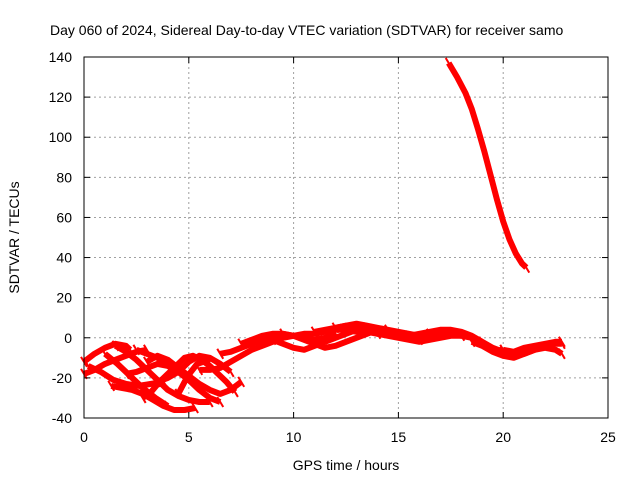 This screenshot has height=480, width=640. Describe the element at coordinates (61, 137) in the screenshot. I see `y-tick-label: 100` at that location.